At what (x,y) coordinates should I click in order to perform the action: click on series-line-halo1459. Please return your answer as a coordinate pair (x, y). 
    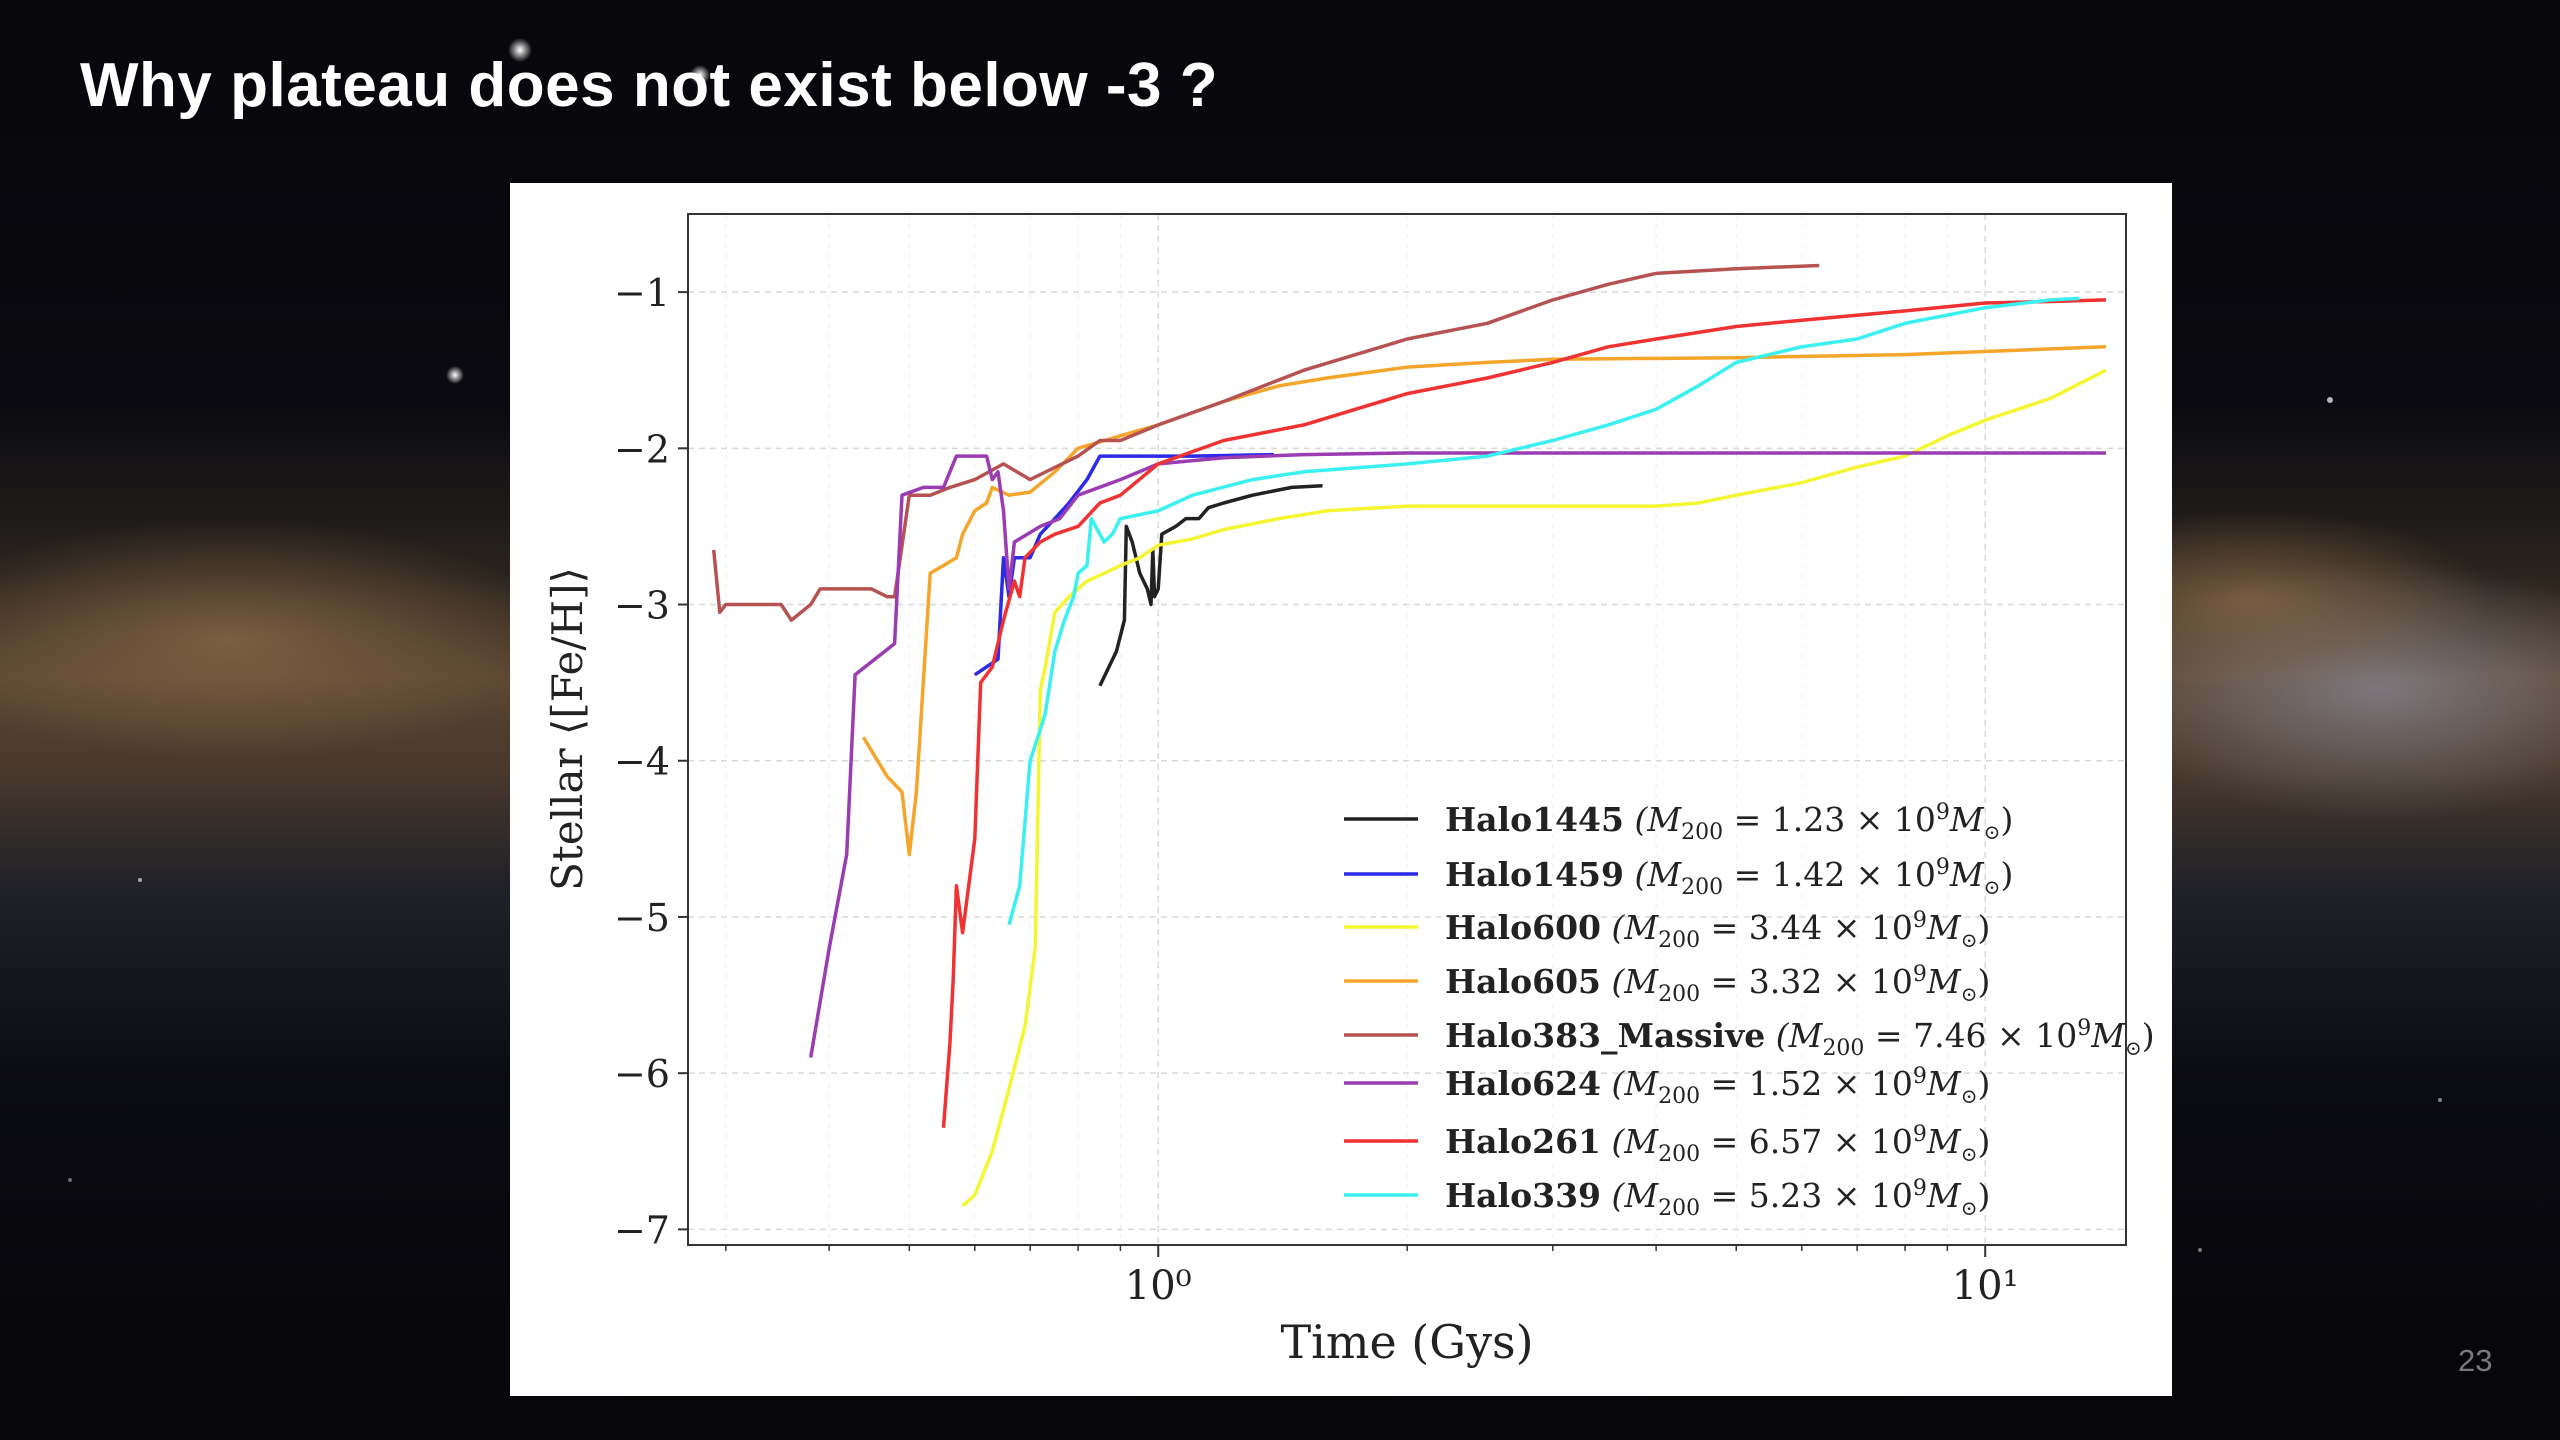
    Looking at the image, I should click on (1123, 564).